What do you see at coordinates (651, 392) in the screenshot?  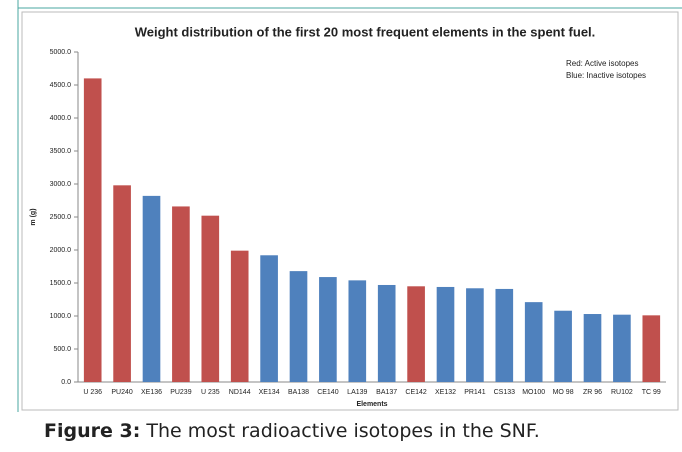 I see `x-tick-label: TC 99` at bounding box center [651, 392].